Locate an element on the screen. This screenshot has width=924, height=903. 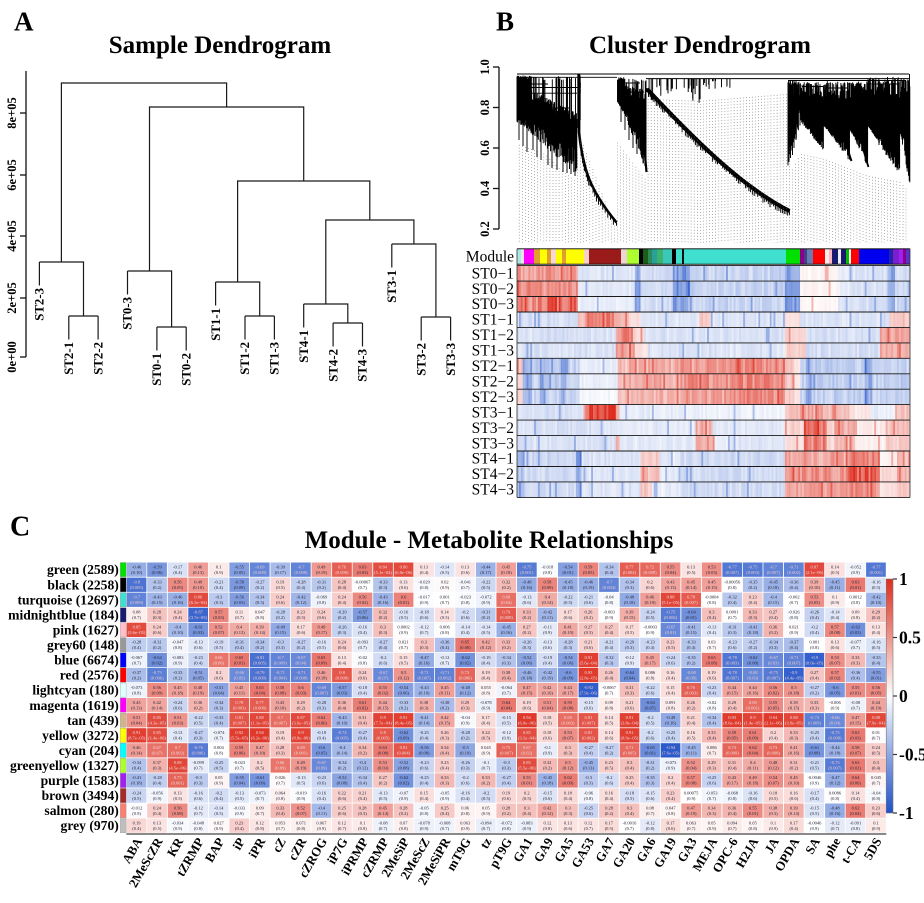
svg-text: -0.41 is located at coordinates (752, 627).